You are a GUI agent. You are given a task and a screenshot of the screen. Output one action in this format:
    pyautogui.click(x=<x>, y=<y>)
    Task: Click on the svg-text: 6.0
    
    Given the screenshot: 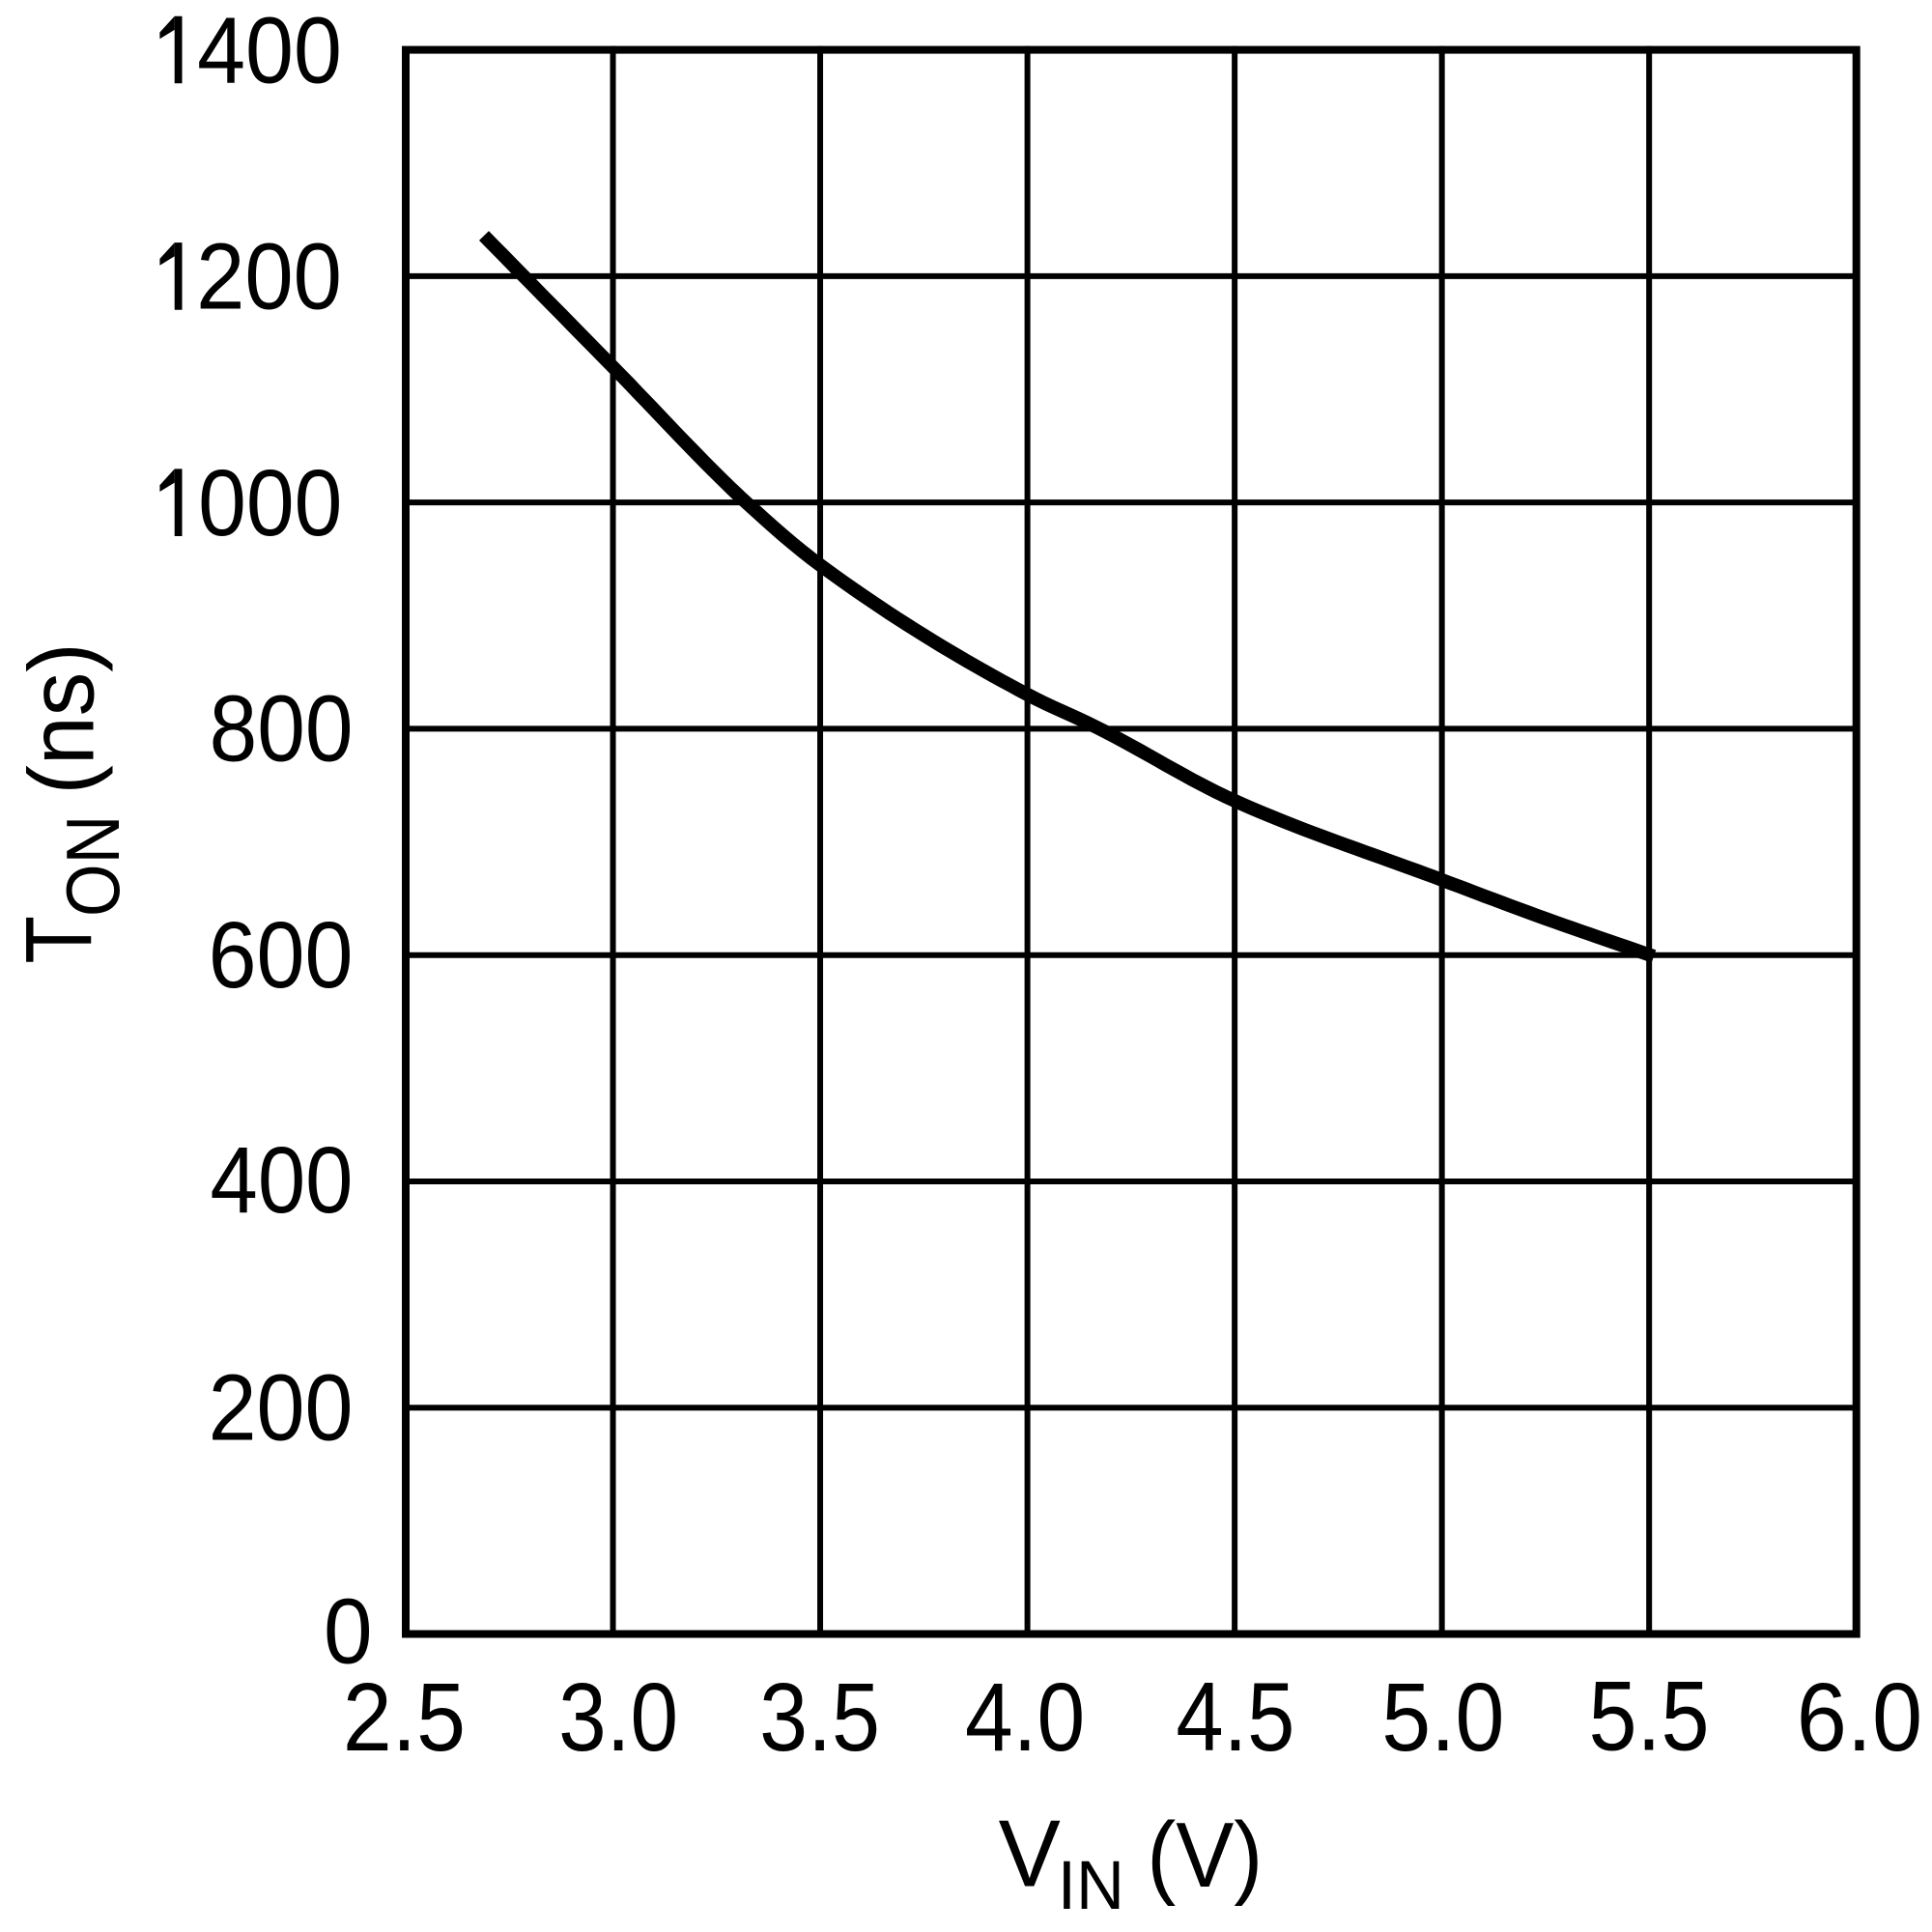 What is the action you would take?
    pyautogui.click(x=1859, y=1717)
    